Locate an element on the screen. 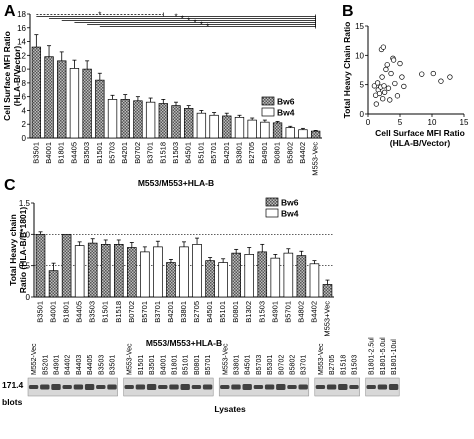 The height and width of the screenshot is (439, 474). category-label: M553+Vec is located at coordinates (326, 319).